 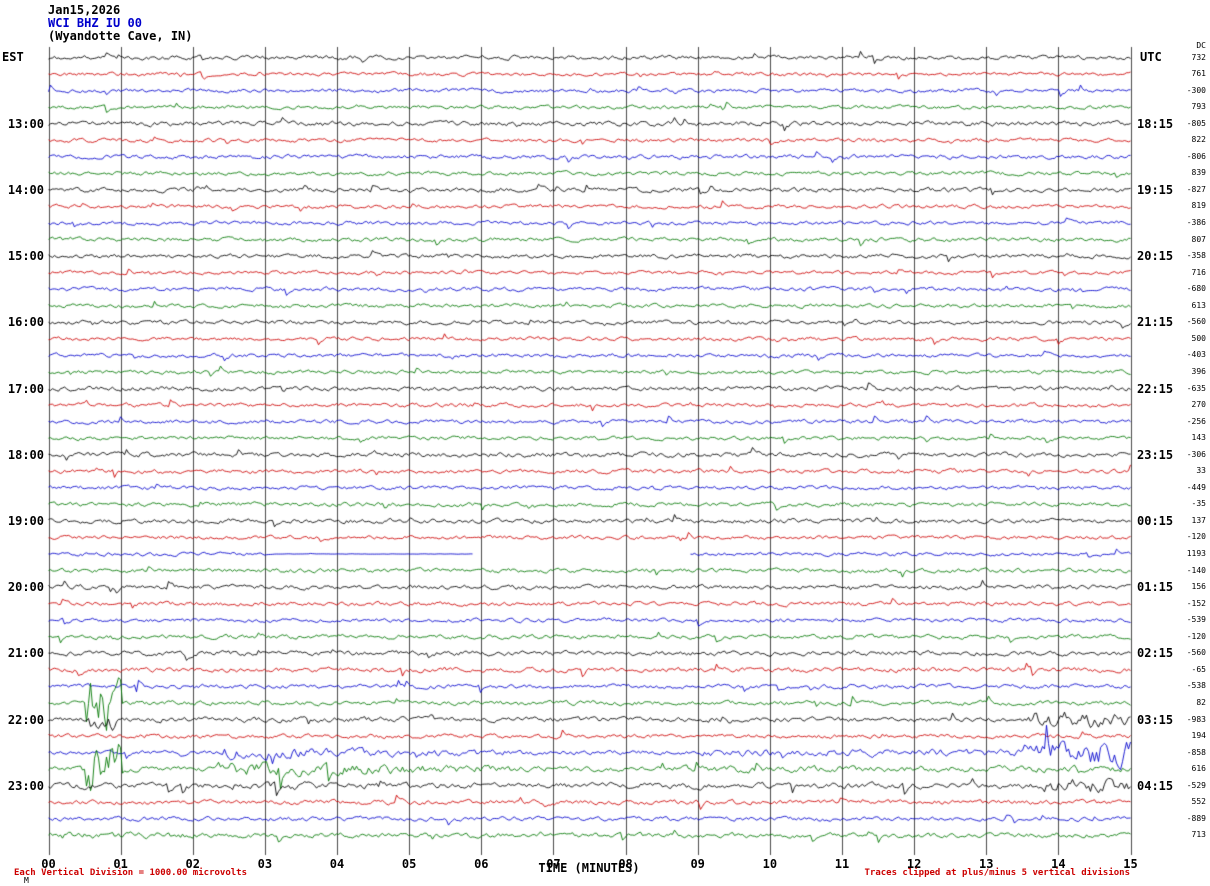 I want to click on x-tick-label: 06, so click(x=481, y=864).